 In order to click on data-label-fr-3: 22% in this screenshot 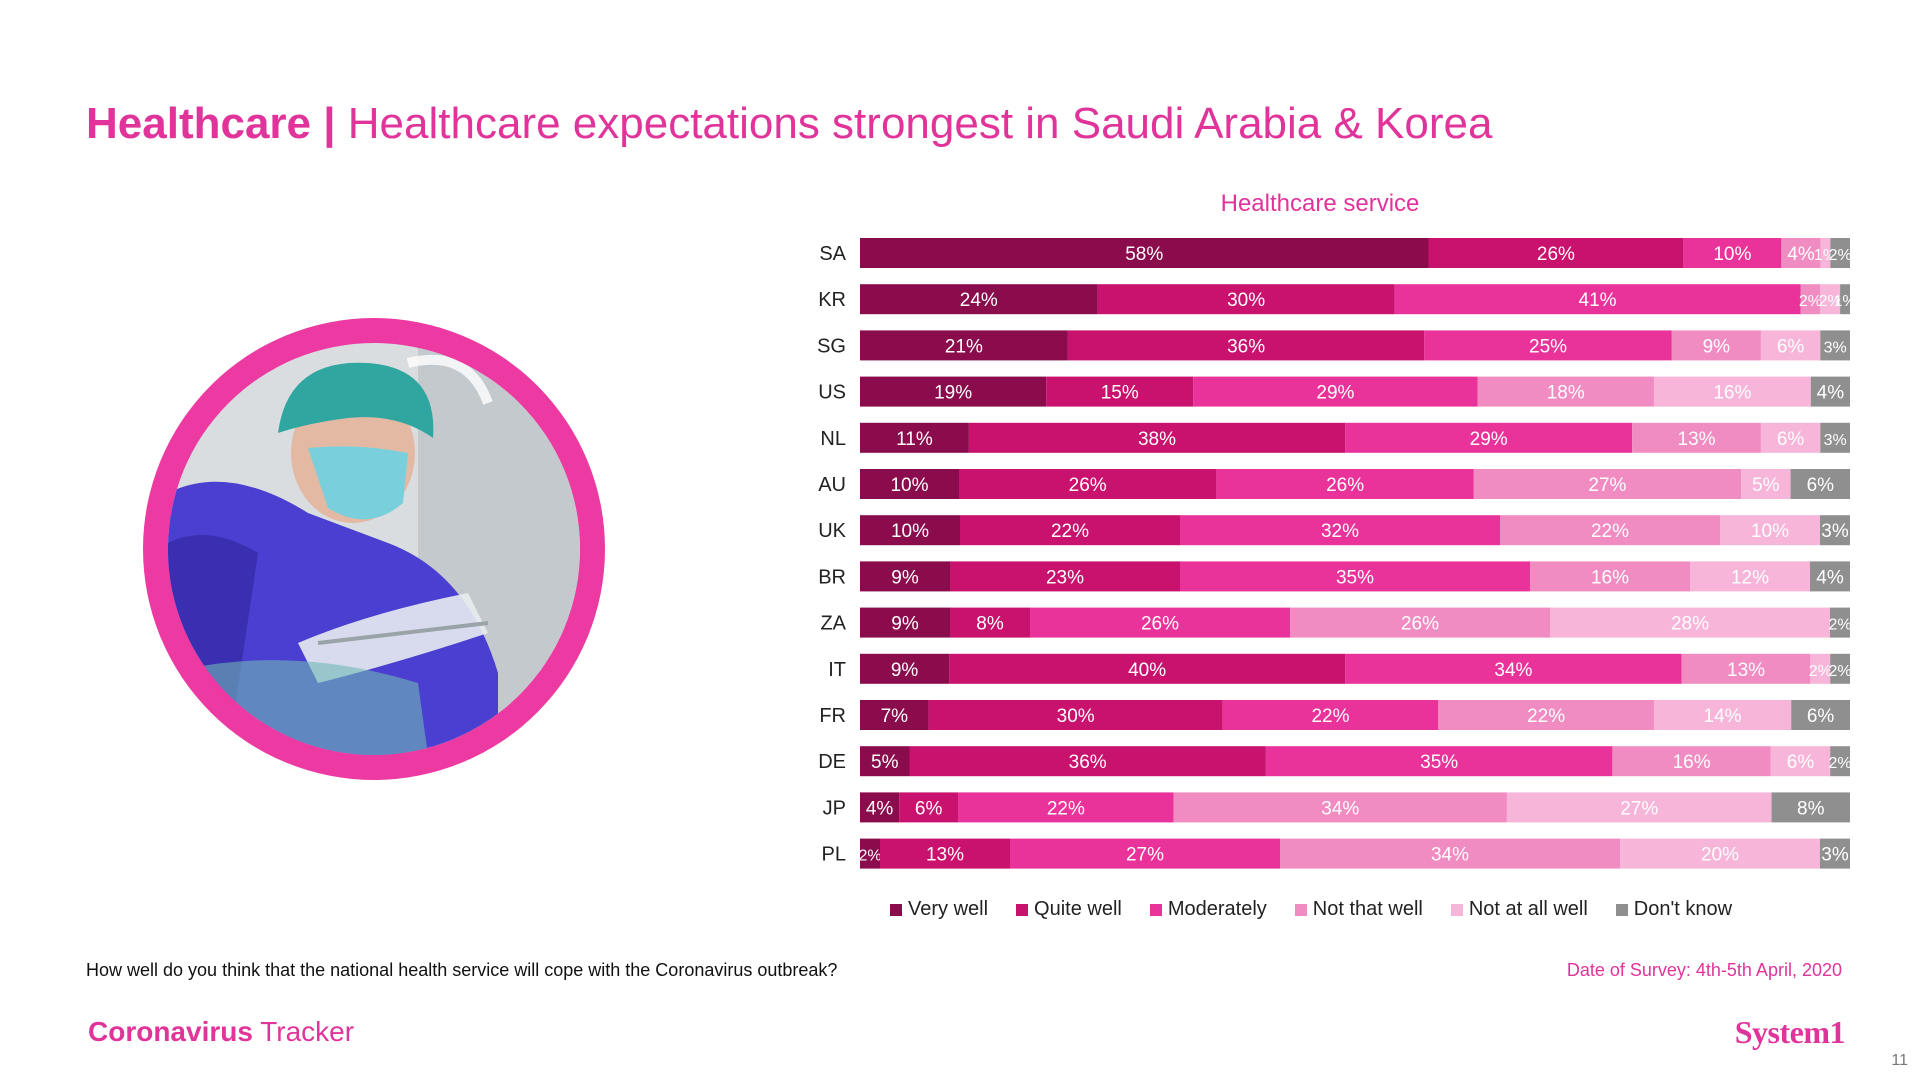, I will do `click(1546, 716)`.